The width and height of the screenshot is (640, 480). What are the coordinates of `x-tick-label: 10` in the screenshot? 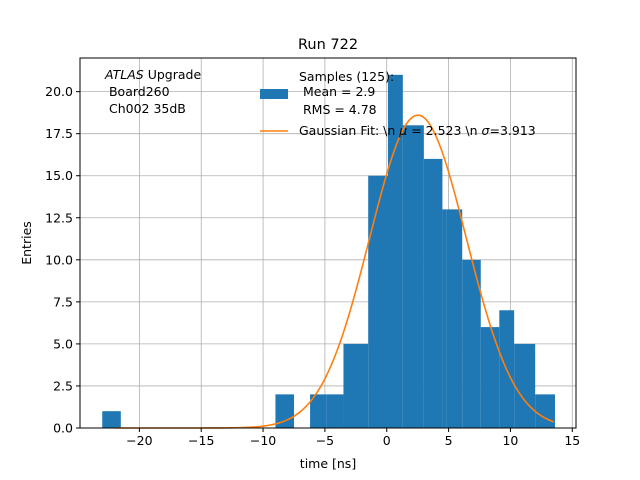 It's located at (510, 440).